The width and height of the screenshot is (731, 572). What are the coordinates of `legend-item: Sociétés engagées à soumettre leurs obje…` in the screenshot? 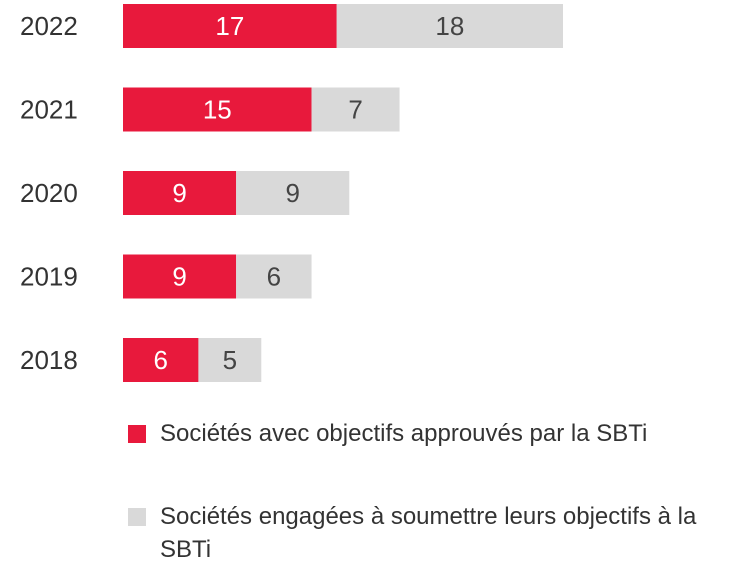 It's located at (428, 533).